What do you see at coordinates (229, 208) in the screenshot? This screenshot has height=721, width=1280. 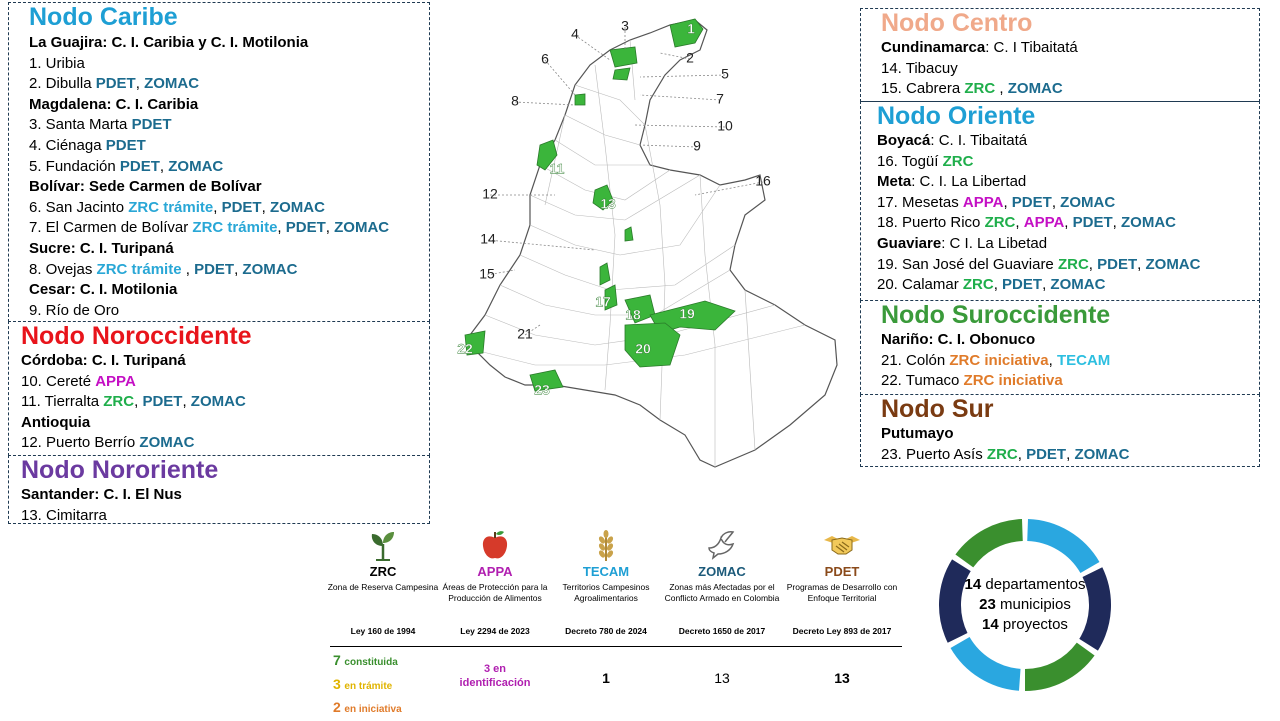 I see `caribe-line: 6. San Jacinto ZRC trámite, PDET, ZOMAC` at bounding box center [229, 208].